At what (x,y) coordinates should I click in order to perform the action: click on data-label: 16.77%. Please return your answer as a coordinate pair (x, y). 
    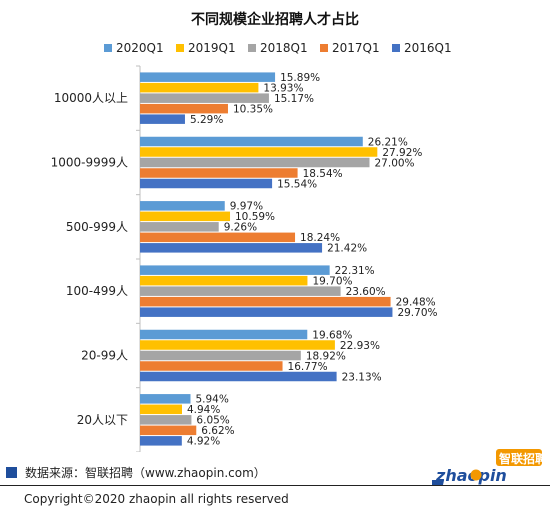
    Looking at the image, I should click on (308, 367).